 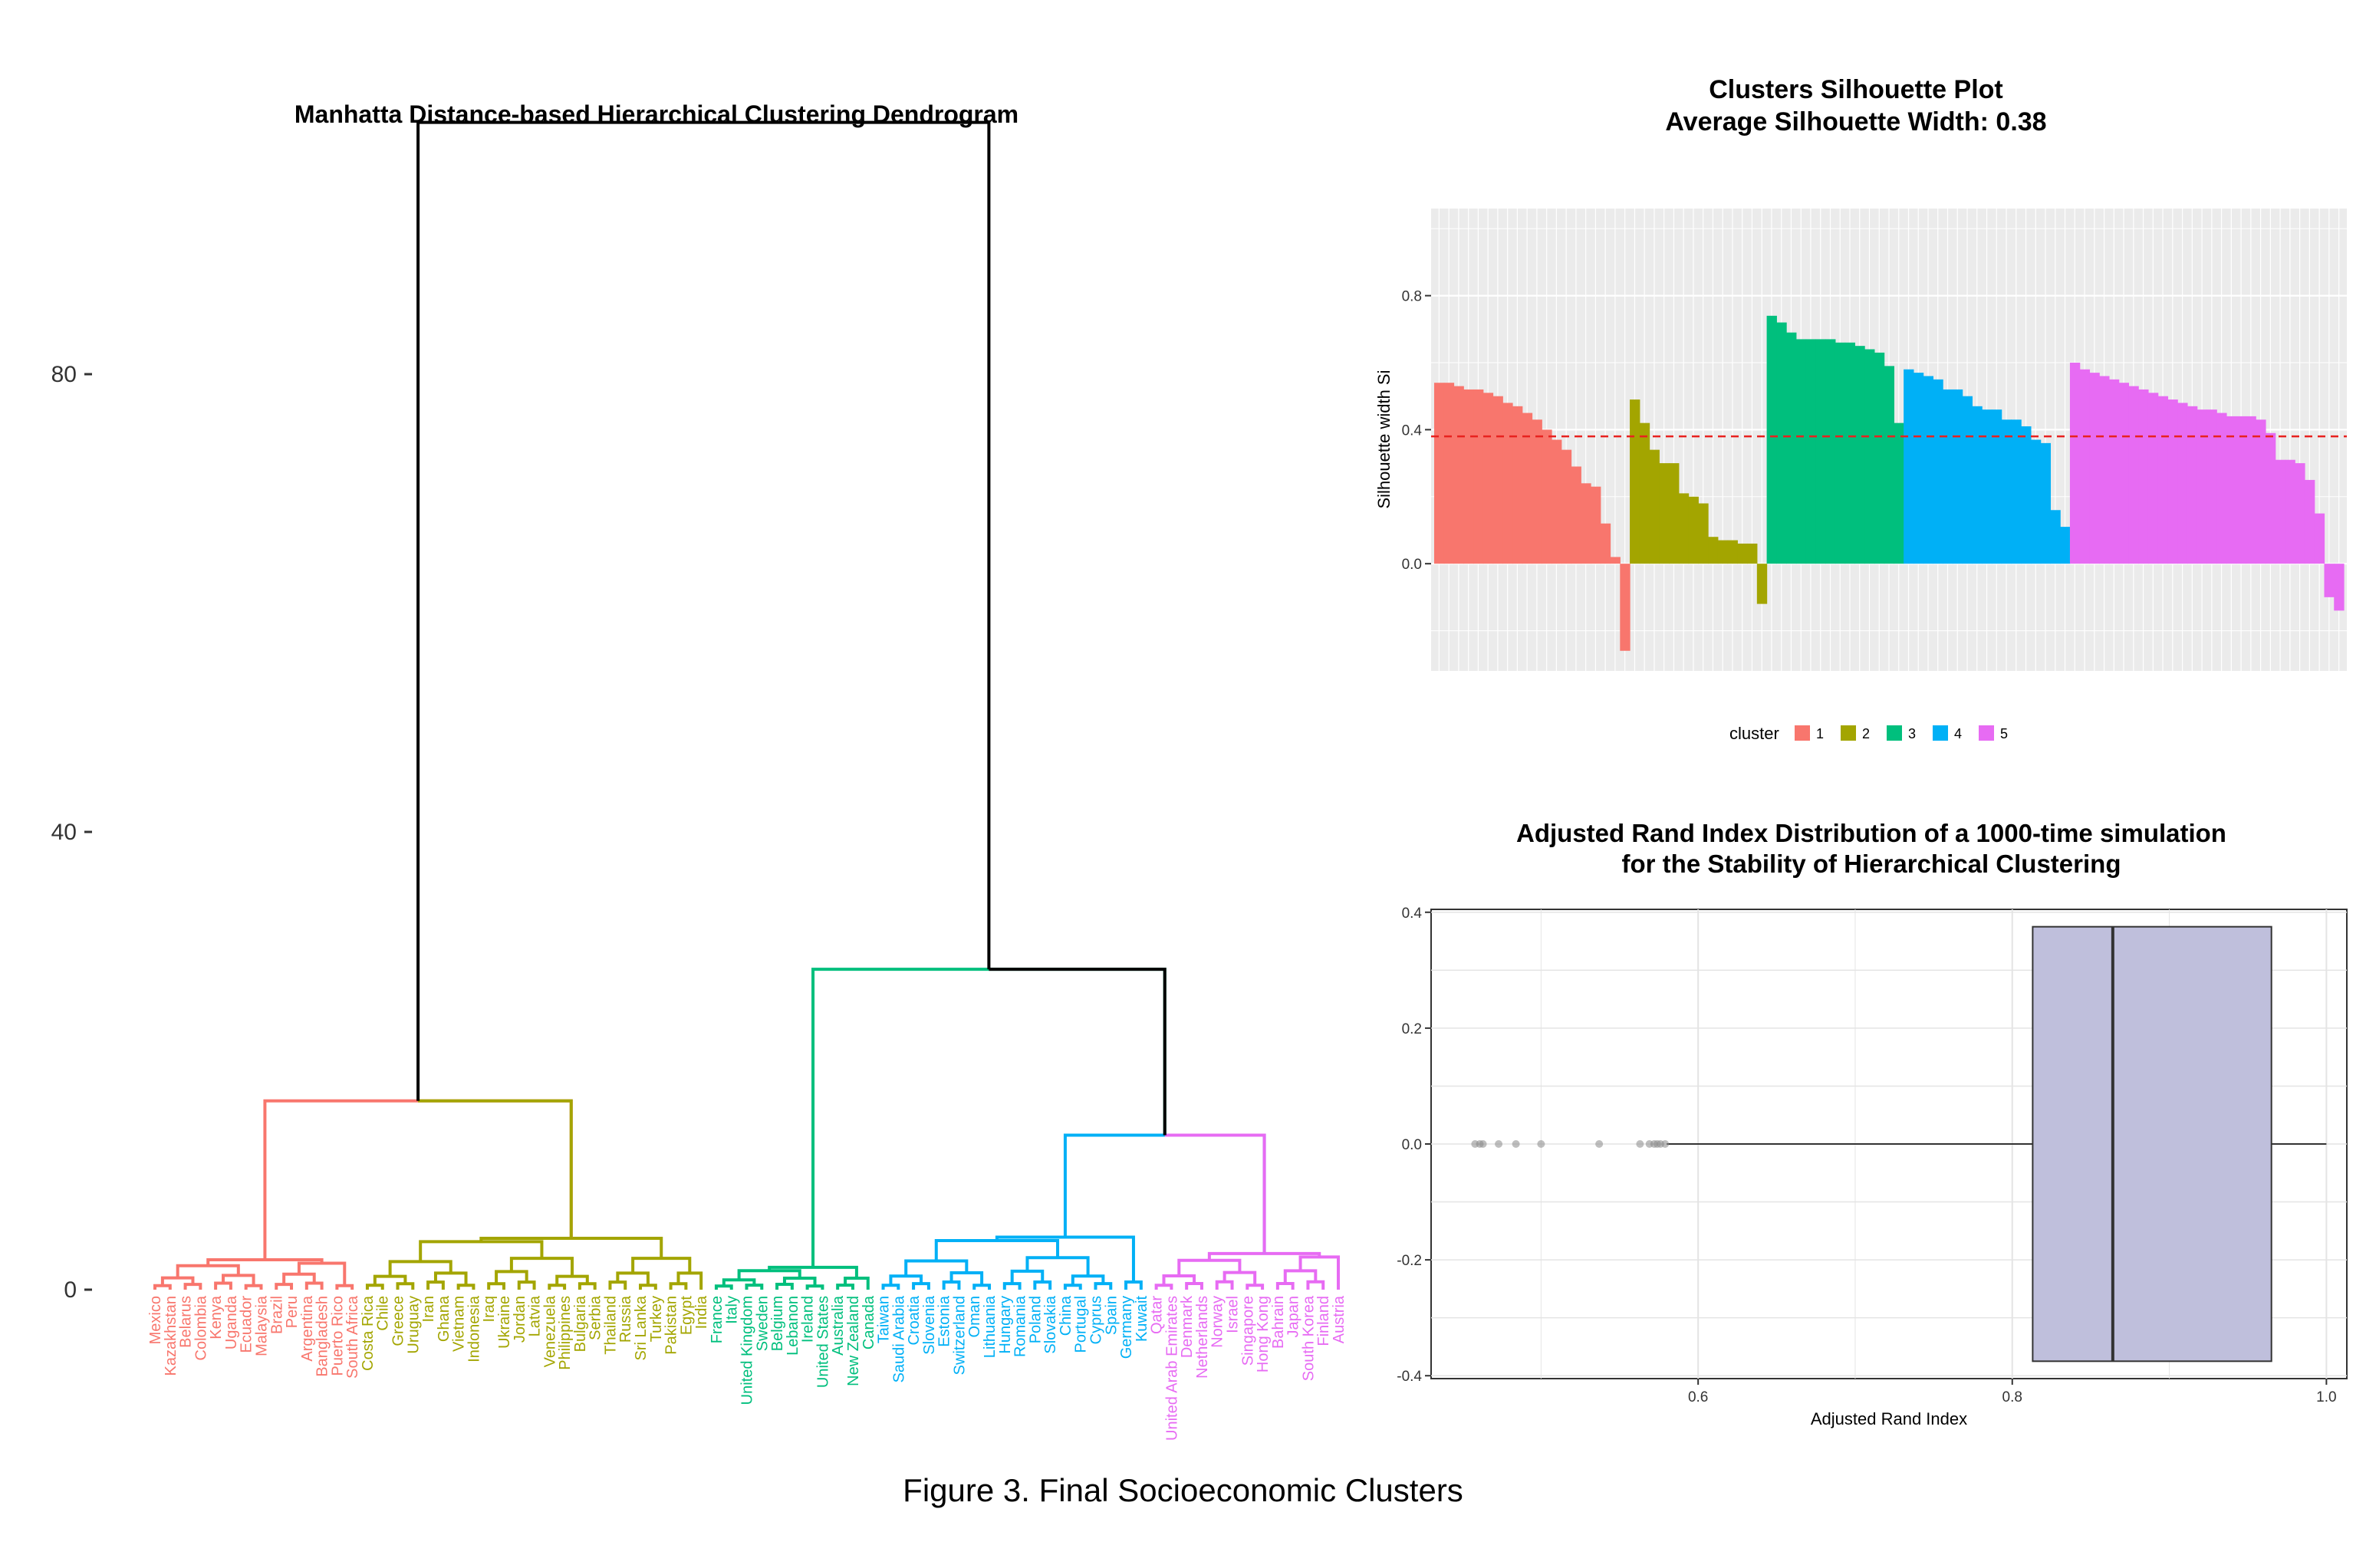 I want to click on legend-label: 5, so click(x=2004, y=734).